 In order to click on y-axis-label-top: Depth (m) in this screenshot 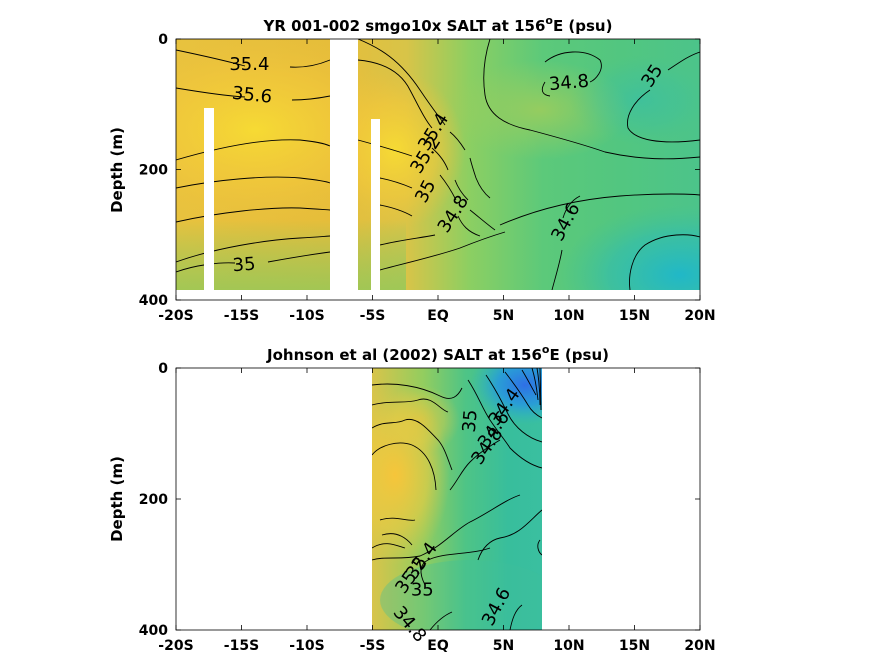, I will do `click(117, 170)`.